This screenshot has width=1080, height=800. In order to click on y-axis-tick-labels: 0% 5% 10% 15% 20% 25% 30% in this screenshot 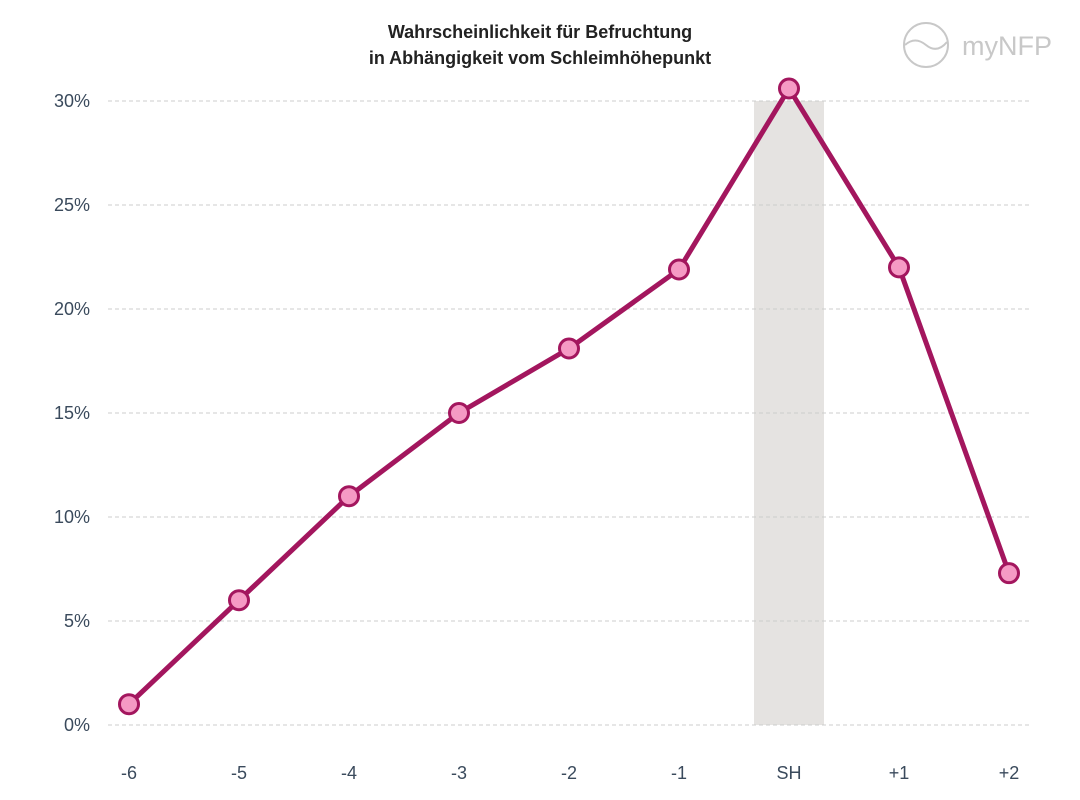, I will do `click(72, 413)`.